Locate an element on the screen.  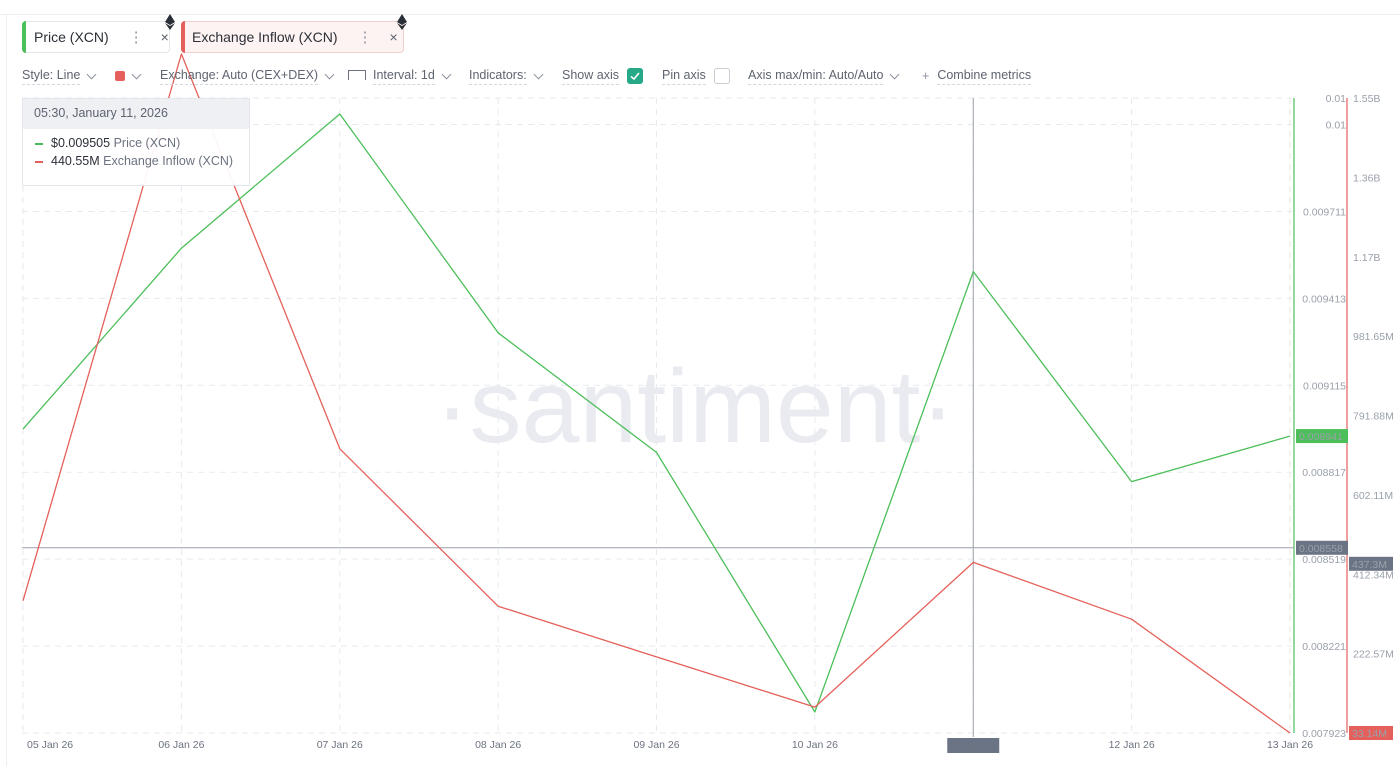
exchange-label: Exchange: Auto (CEX+DEX) is located at coordinates (239, 76).